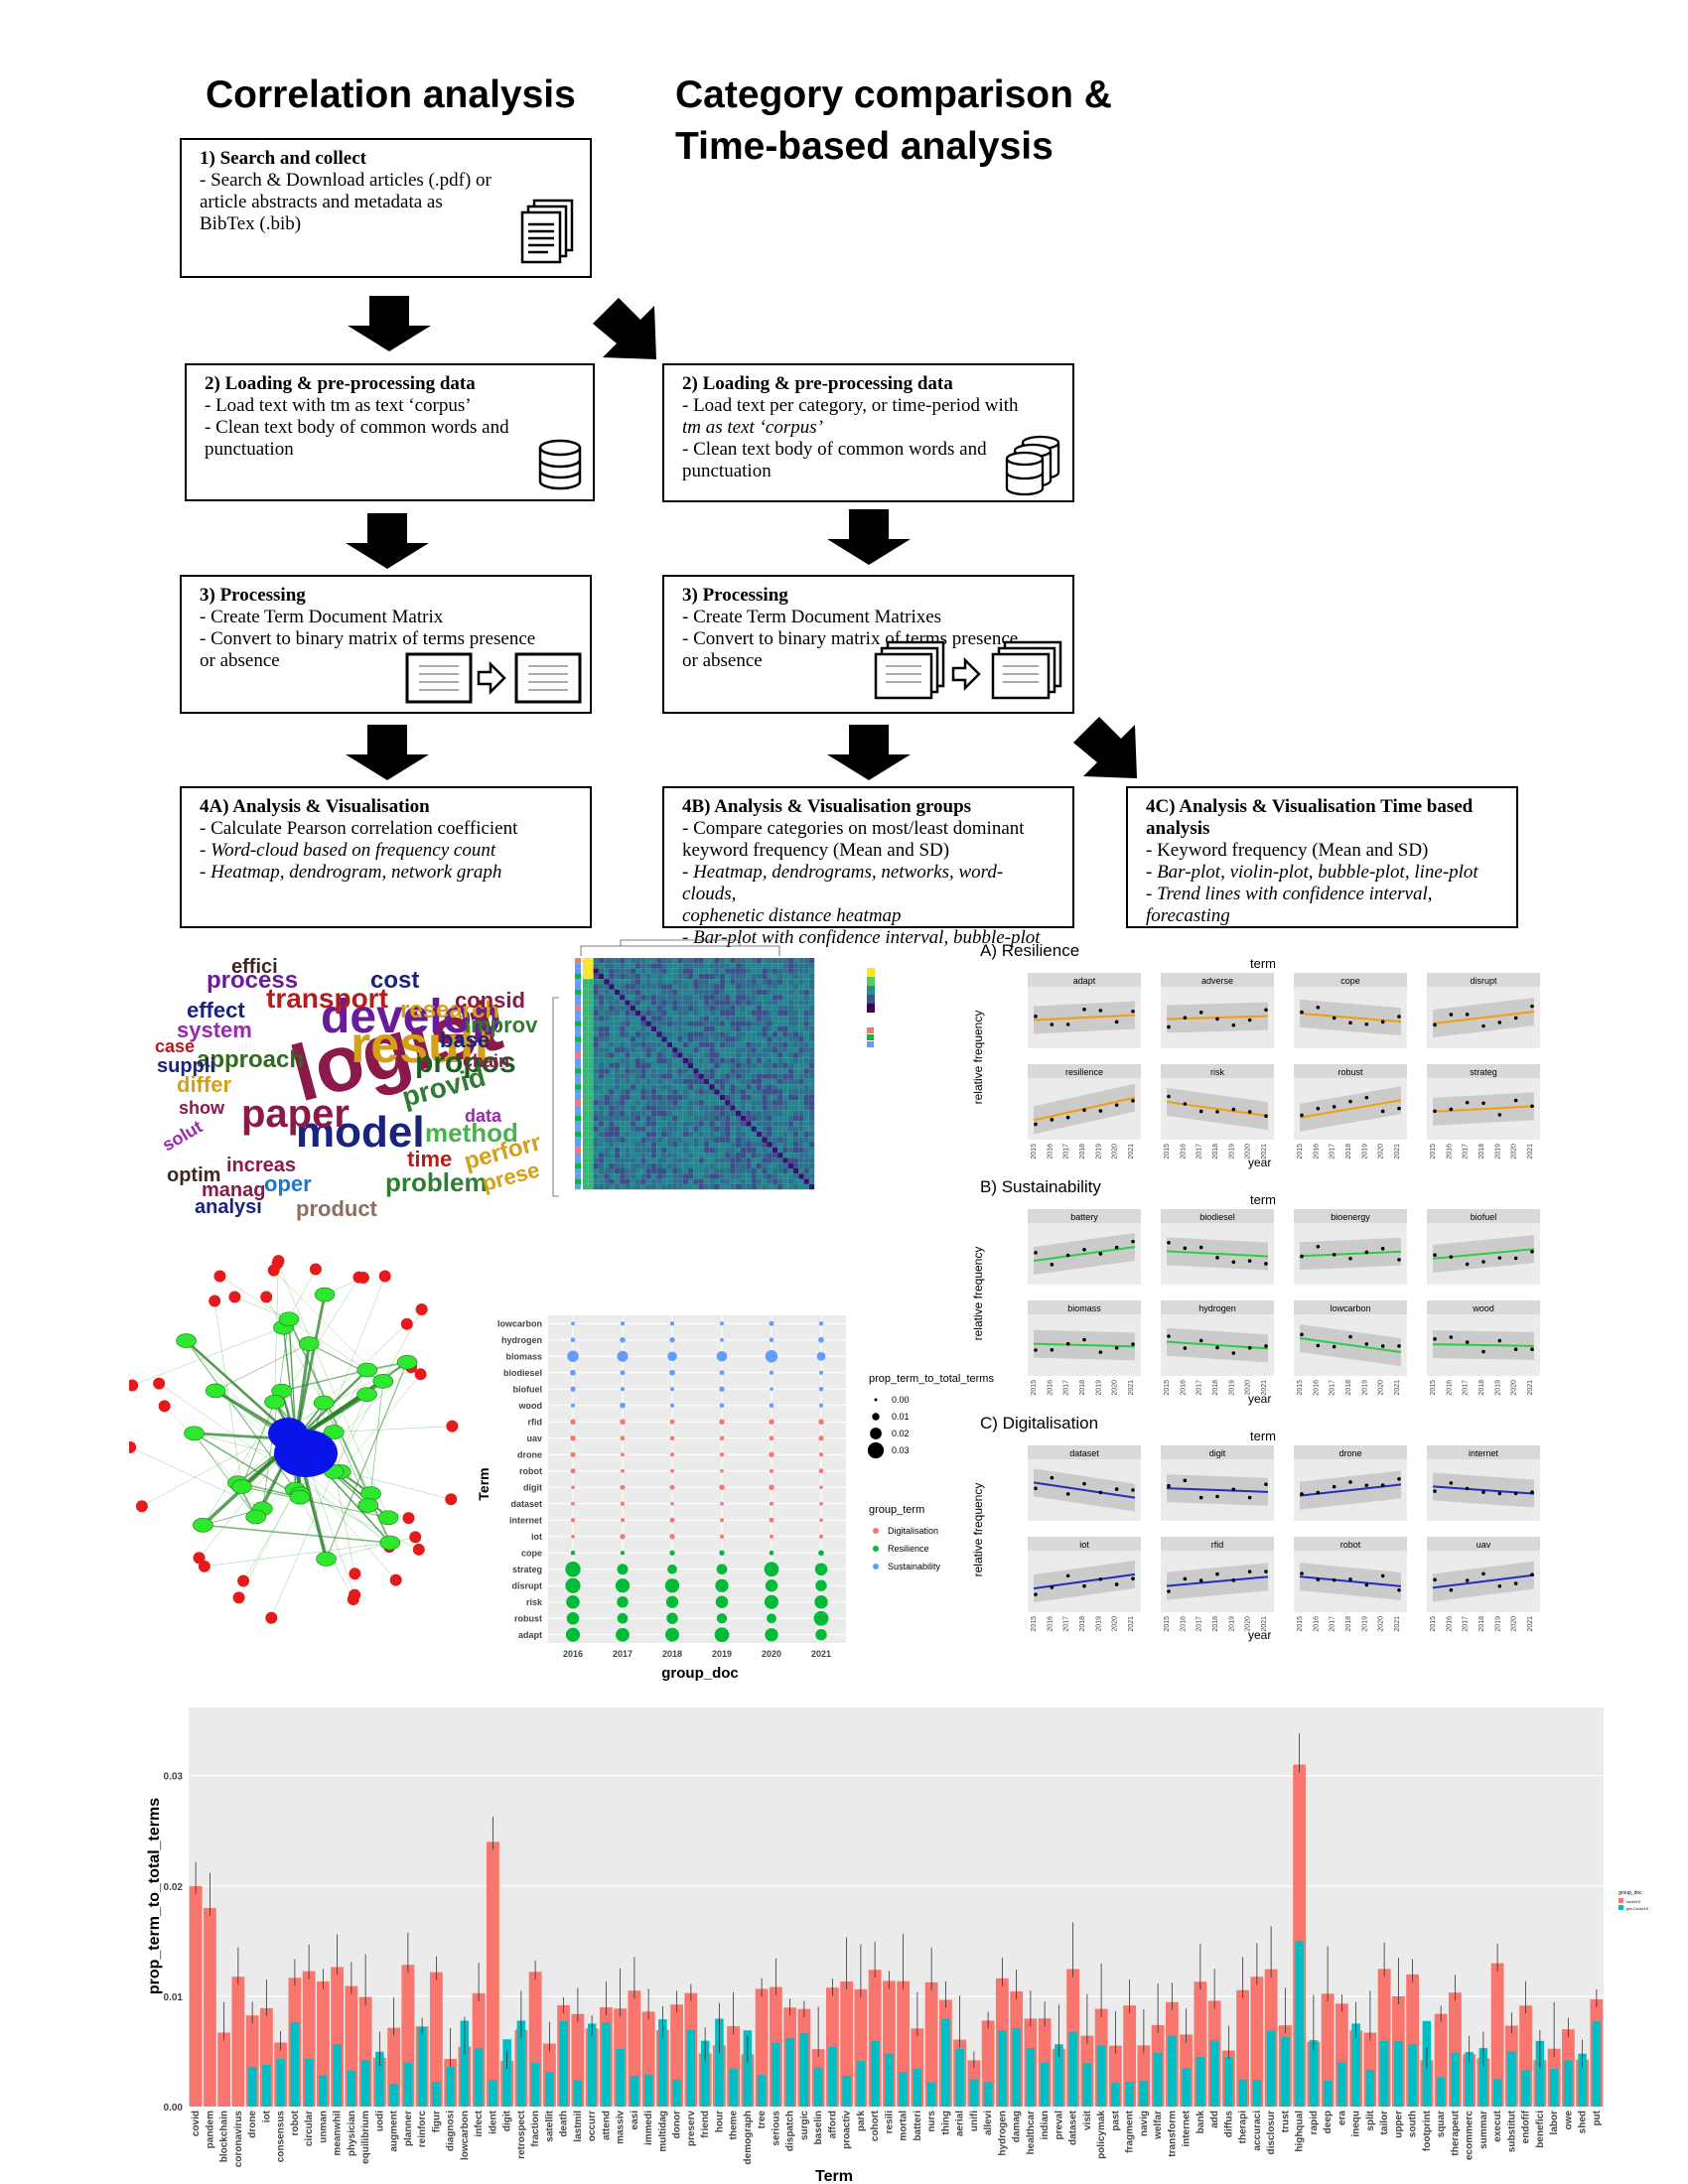 This screenshot has height=2184, width=1688. I want to click on y-tick-label: digit, so click(532, 1487).